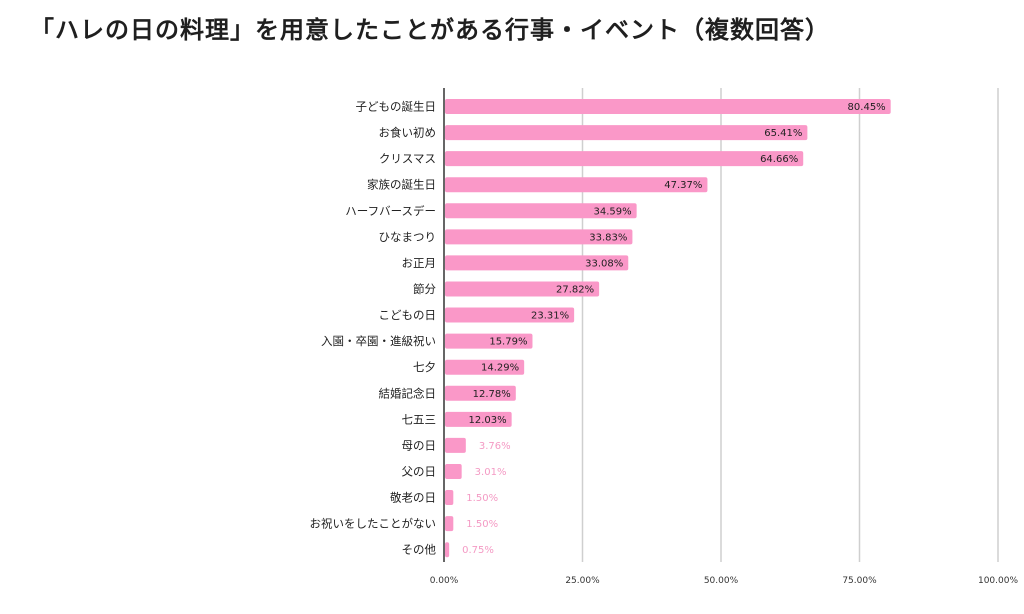 The image size is (1024, 614). Describe the element at coordinates (419, 263) in the screenshot. I see `category-label: お正月` at that location.